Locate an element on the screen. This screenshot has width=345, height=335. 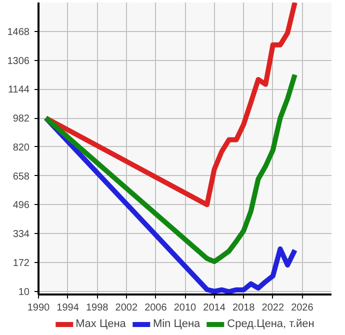
y-tick-label: 820 is located at coordinates (21, 148).